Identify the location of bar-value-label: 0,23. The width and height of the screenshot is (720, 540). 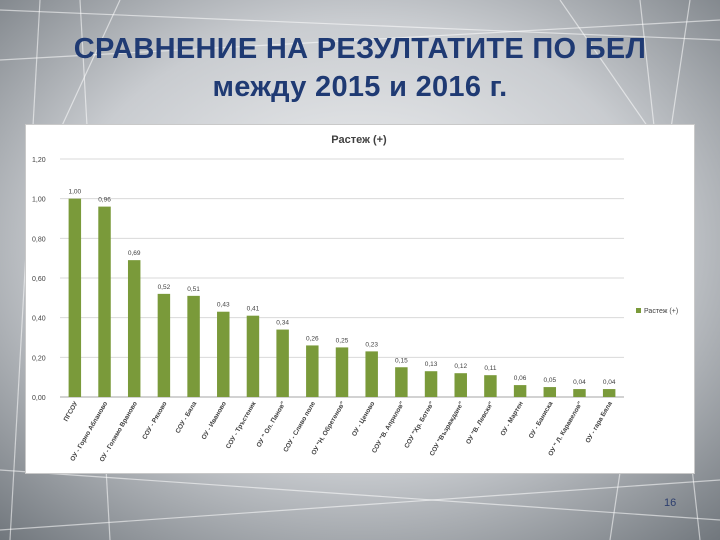
(371, 344).